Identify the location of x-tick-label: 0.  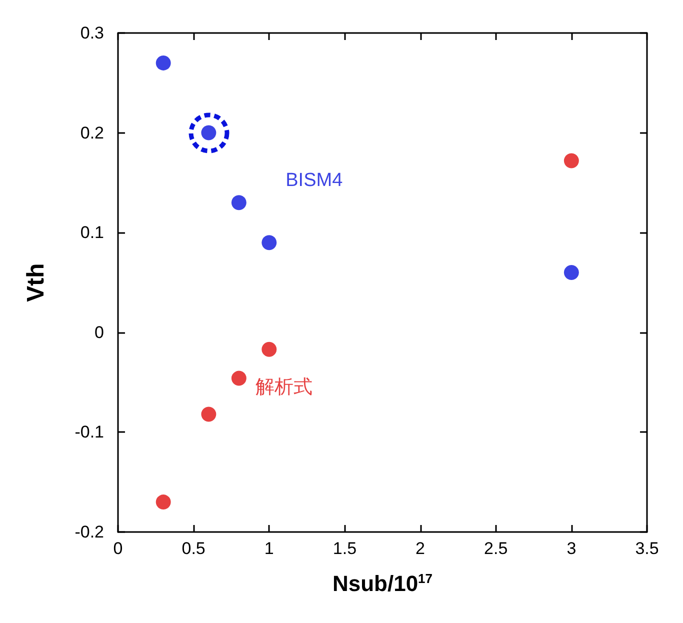
(118, 548).